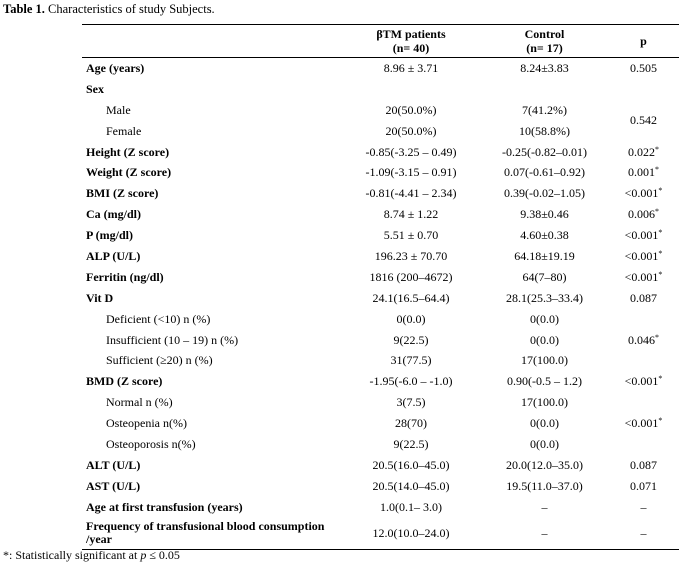 This screenshot has width=682, height=566. Describe the element at coordinates (544, 214) in the screenshot. I see `control-value: 9.38±0.46` at that location.